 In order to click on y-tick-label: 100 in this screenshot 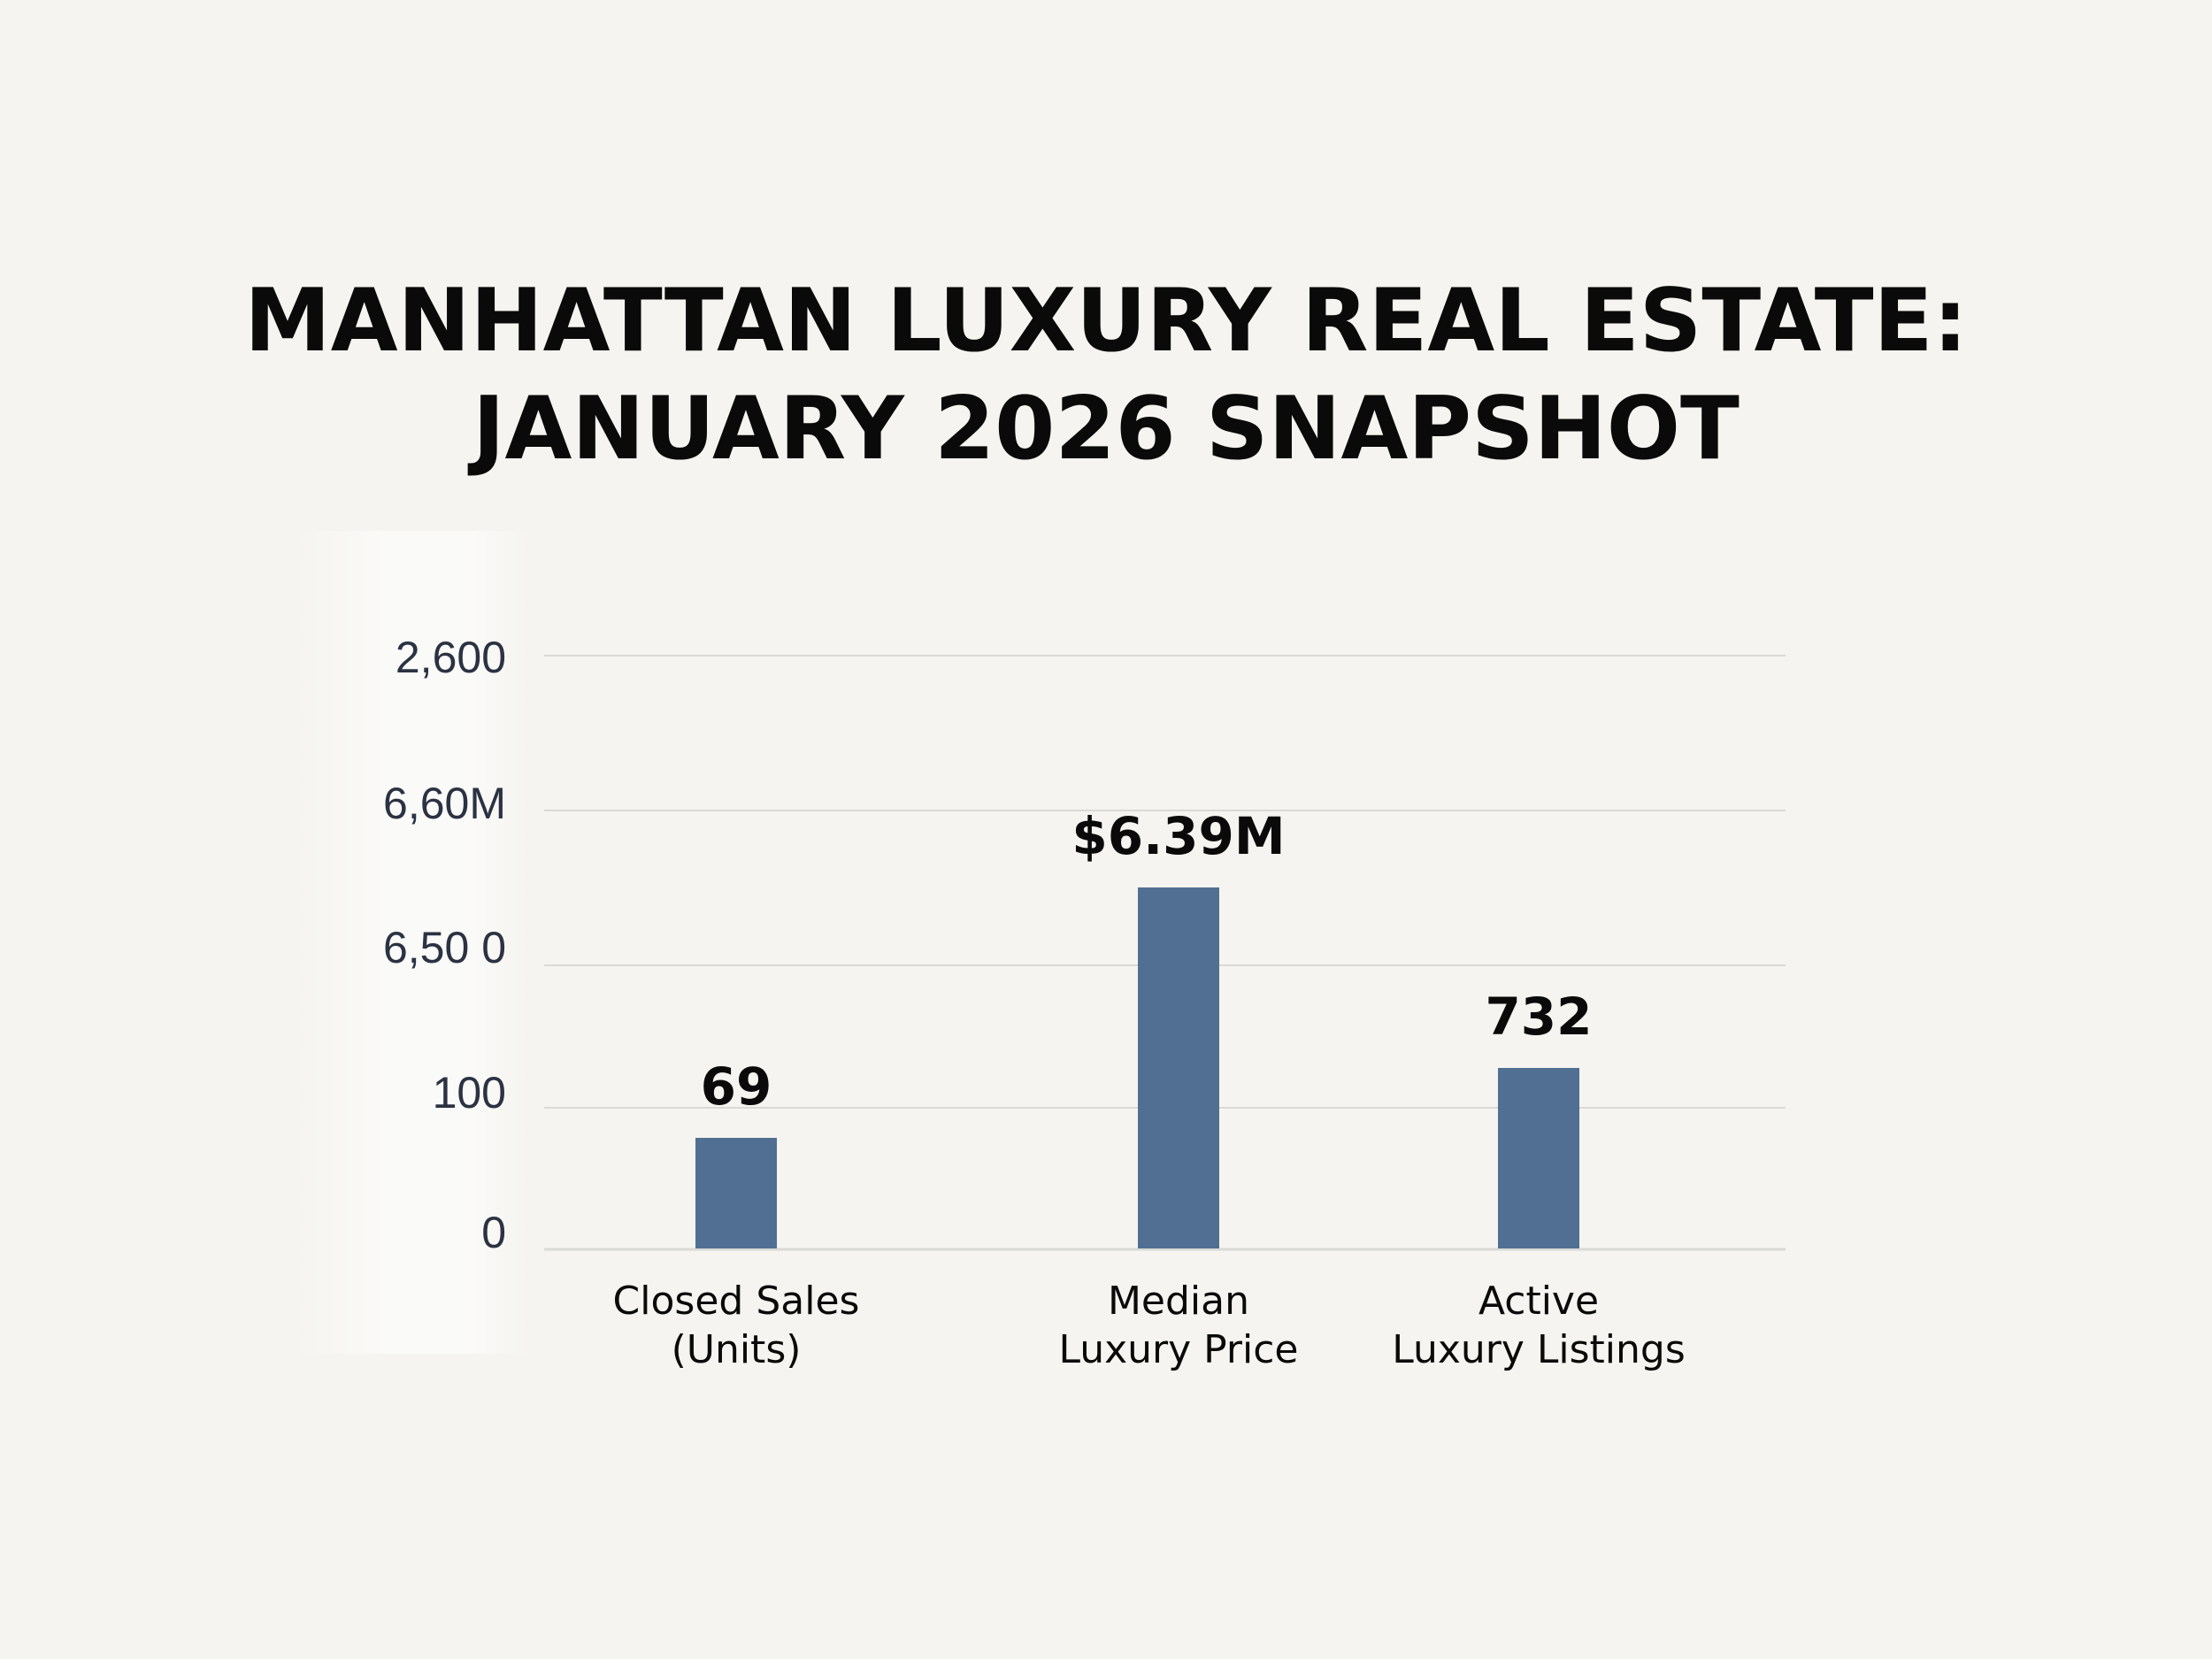, I will do `click(469, 1093)`.